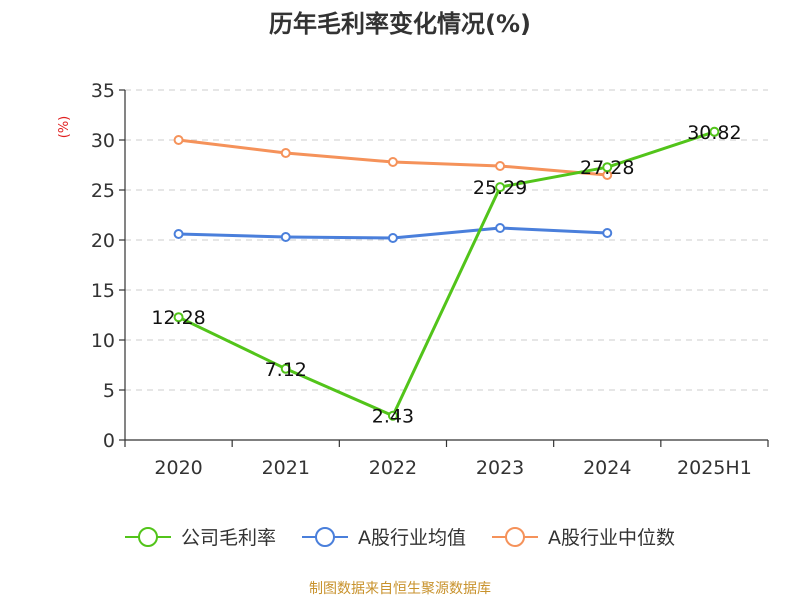 Image resolution: width=800 pixels, height=600 pixels. I want to click on legend-label: A股行业均值, so click(412, 538).